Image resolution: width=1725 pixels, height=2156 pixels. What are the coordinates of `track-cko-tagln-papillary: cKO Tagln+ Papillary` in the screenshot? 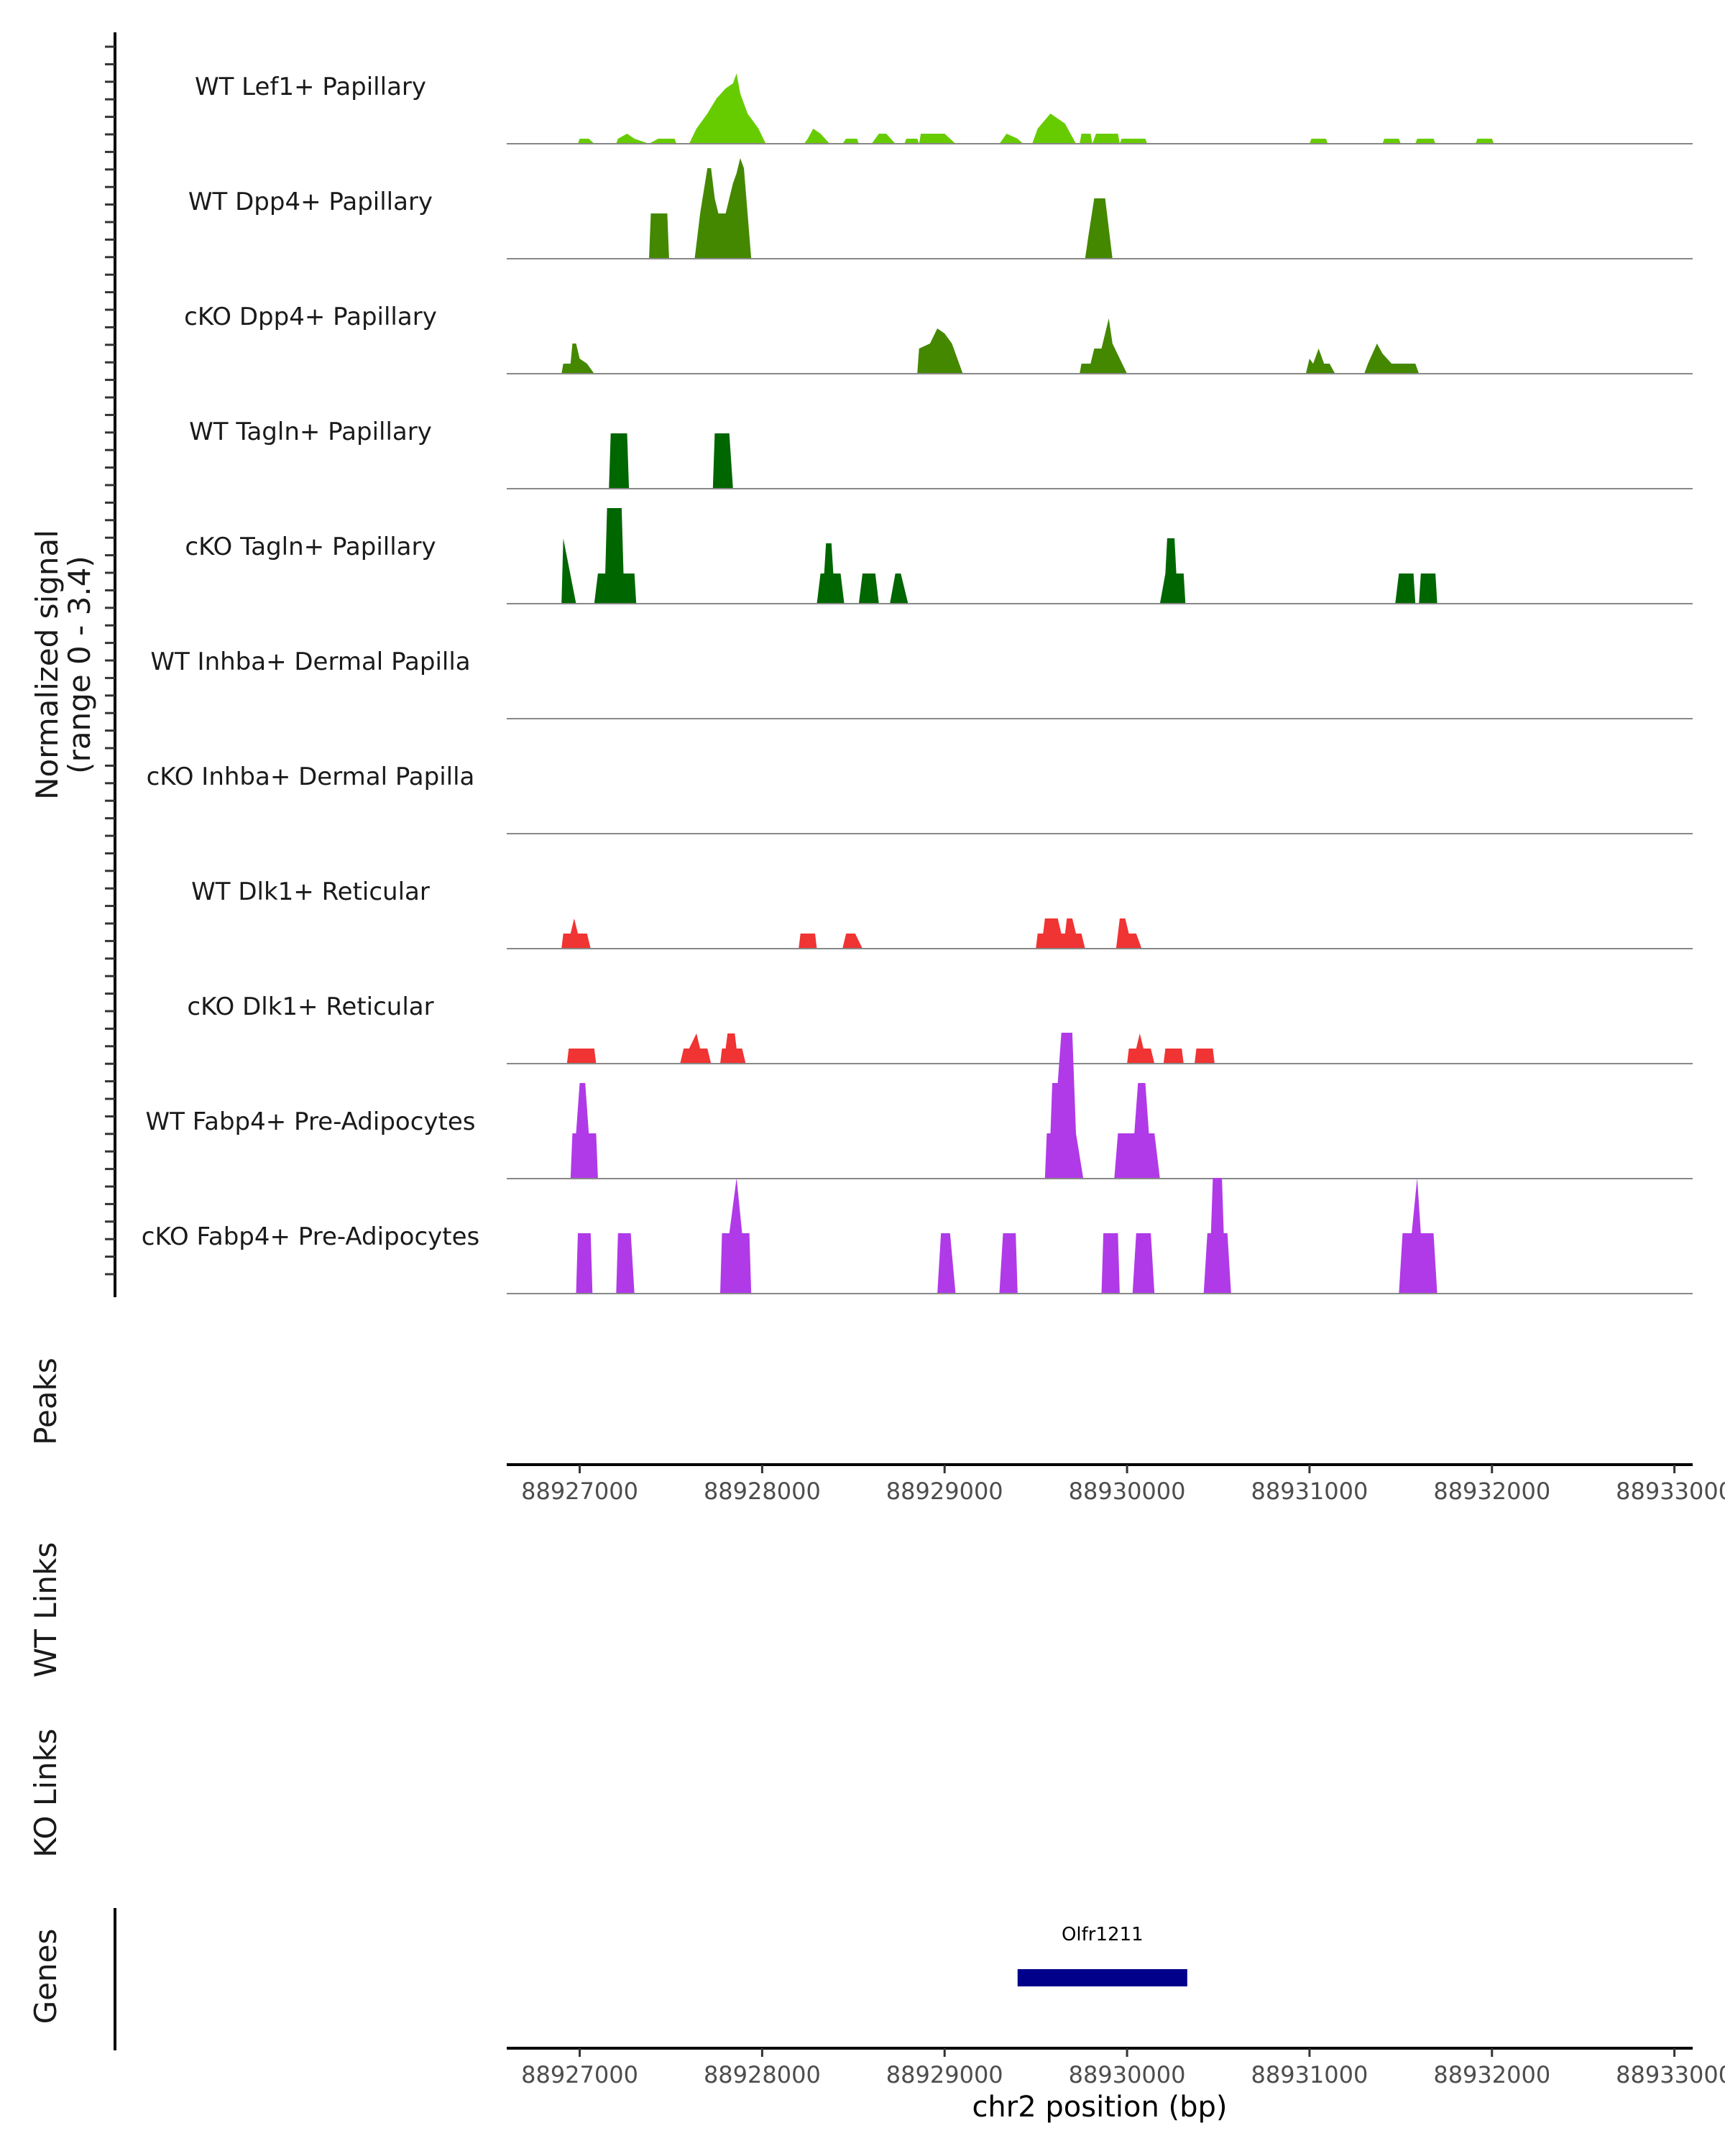 It's located at (939, 556).